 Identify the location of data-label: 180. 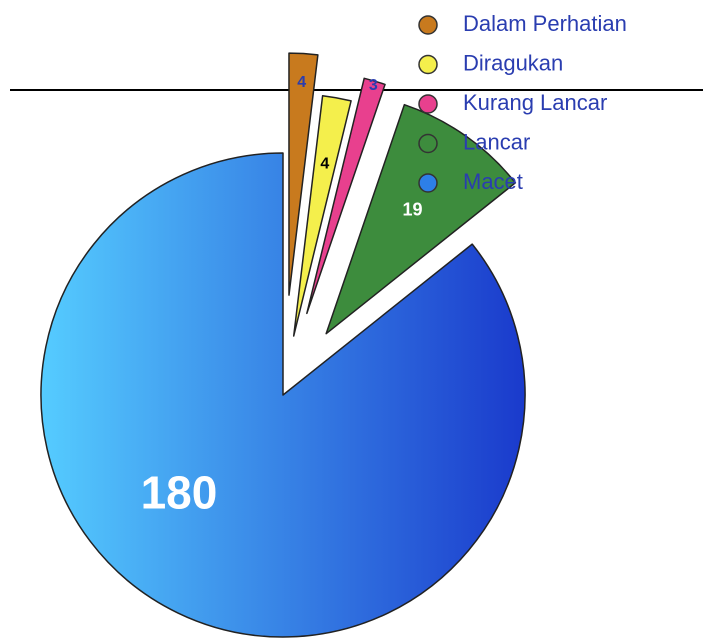
(179, 492).